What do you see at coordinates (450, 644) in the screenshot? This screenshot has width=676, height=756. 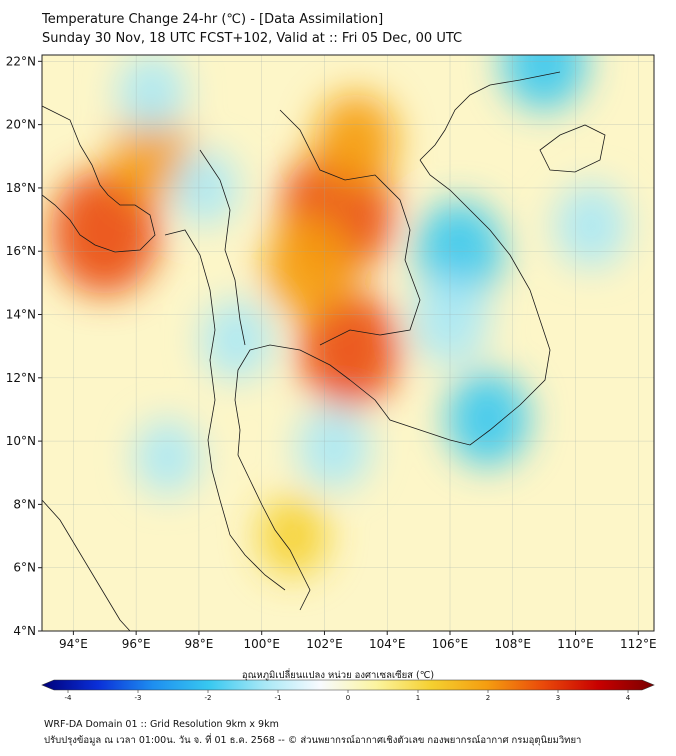 I see `lon-tick-label: 106°E` at bounding box center [450, 644].